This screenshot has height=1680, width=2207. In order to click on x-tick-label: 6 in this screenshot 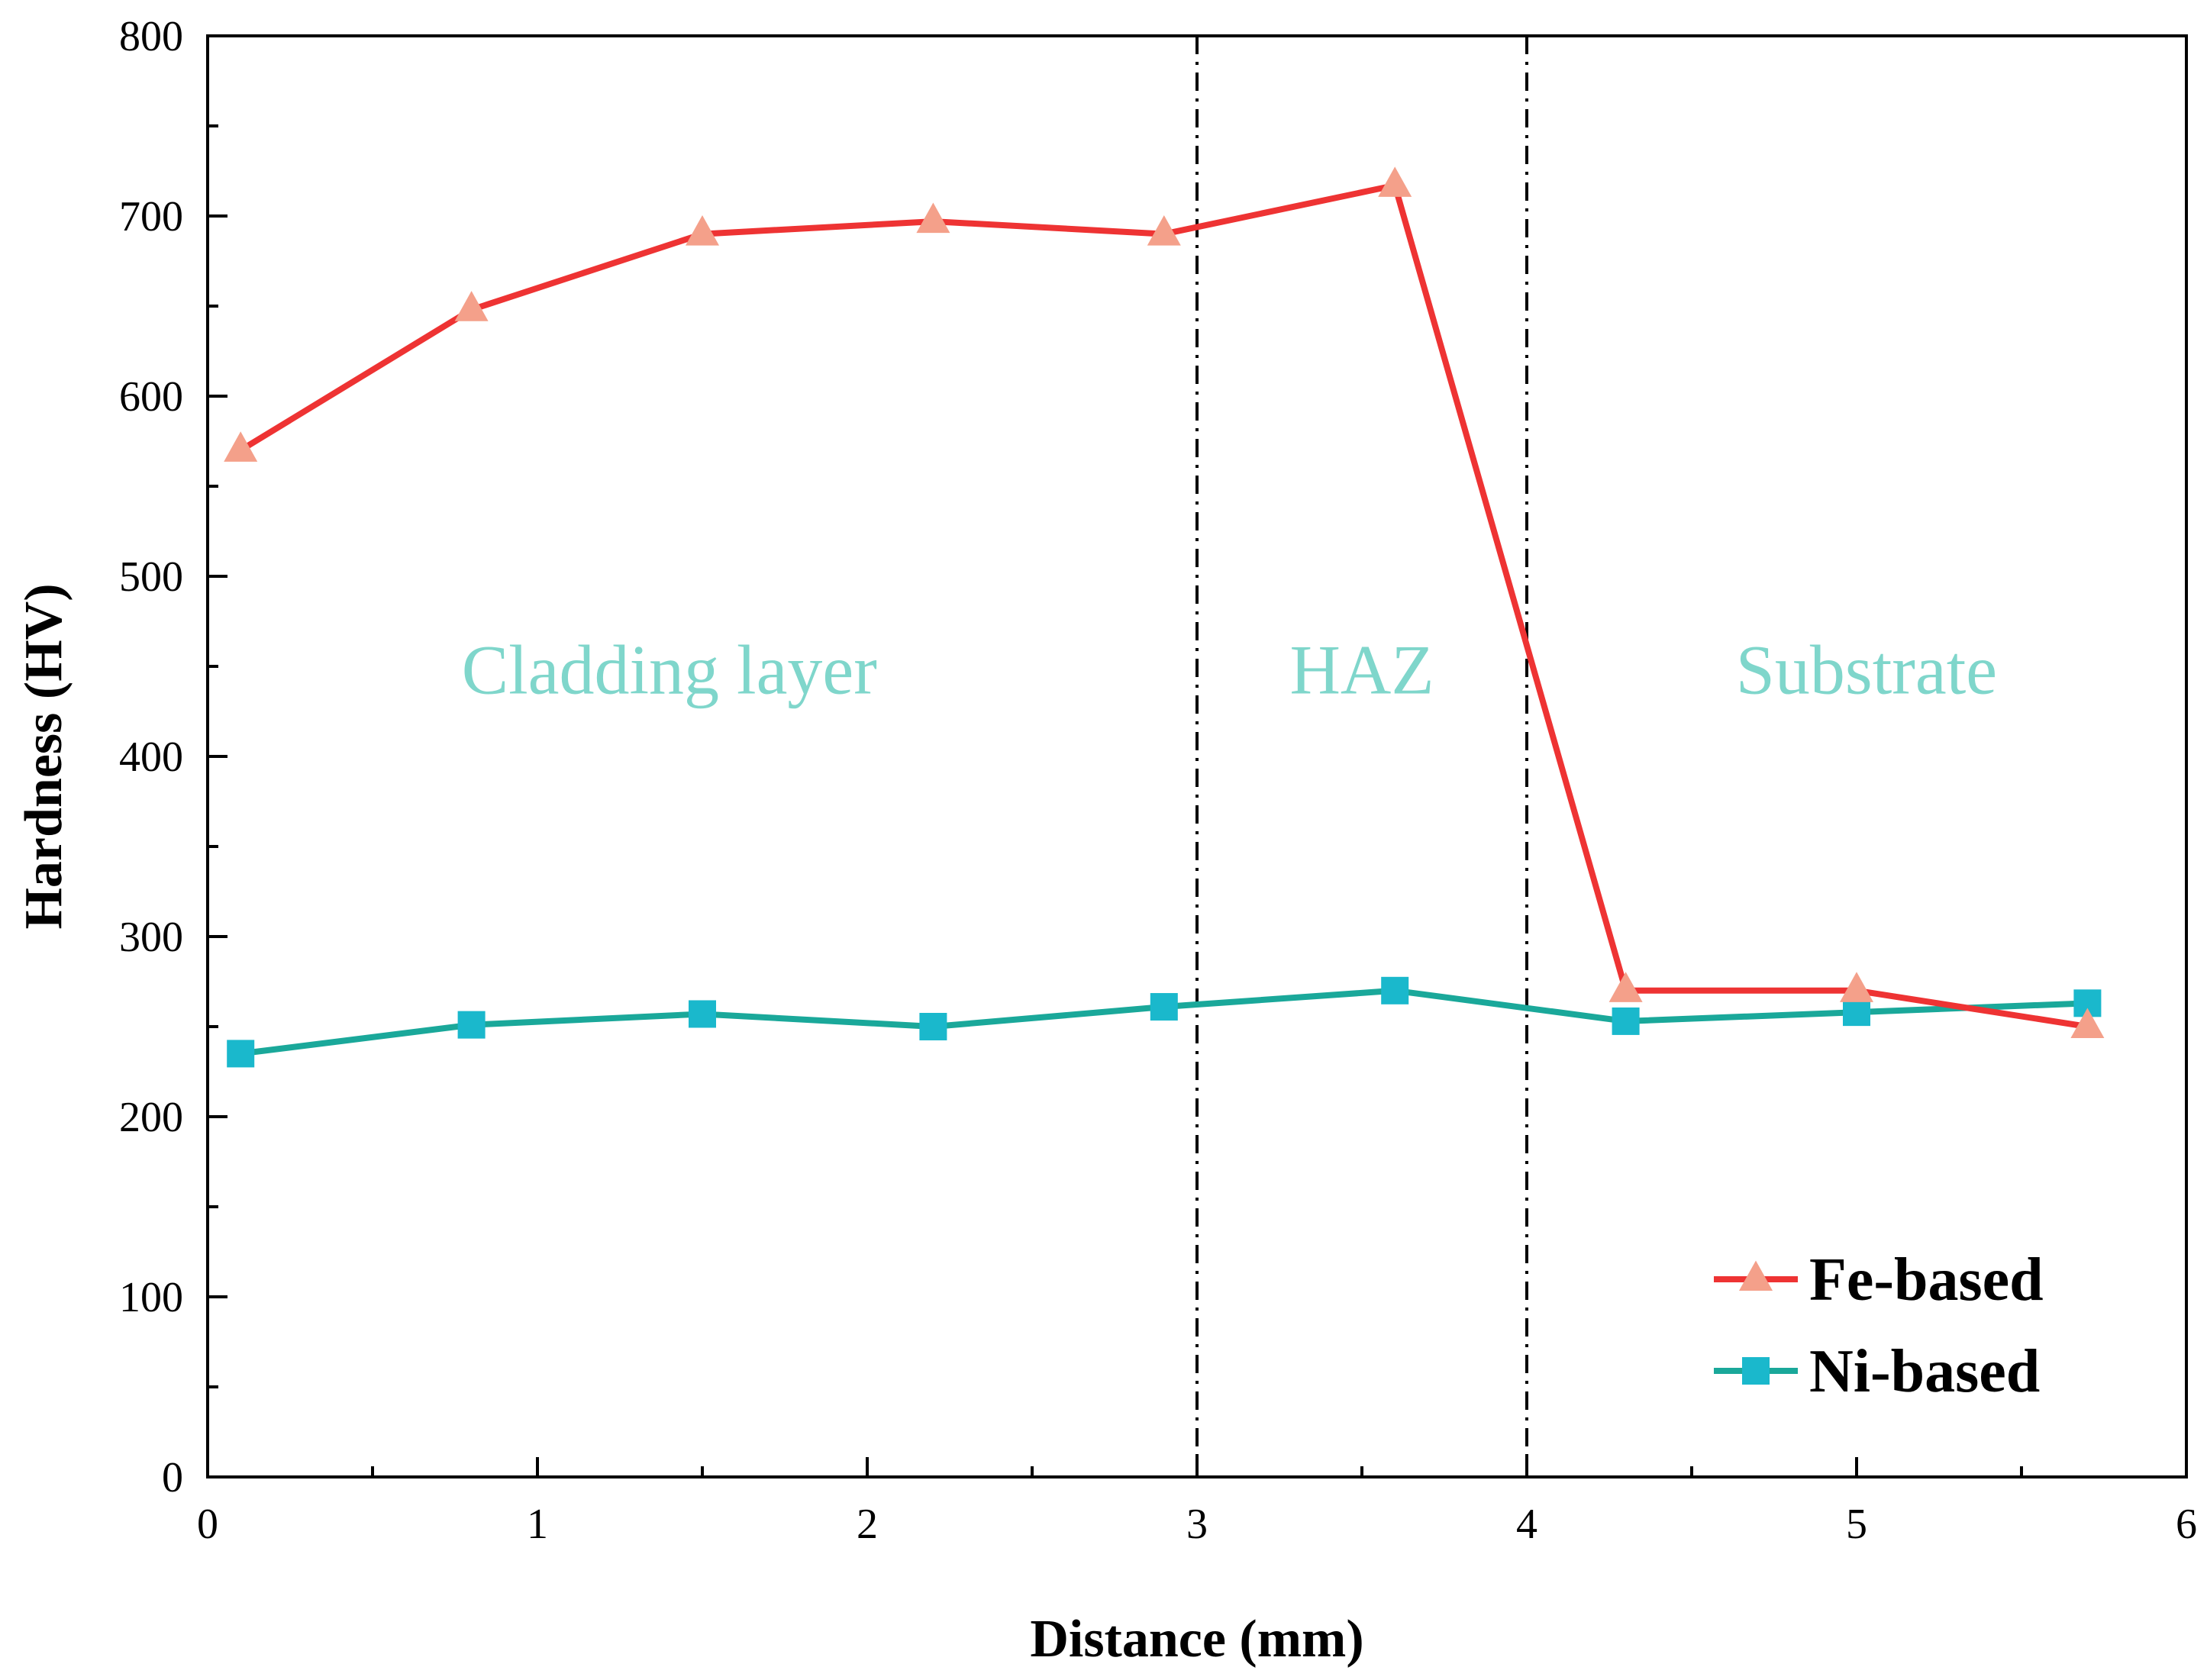, I will do `click(2186, 1524)`.